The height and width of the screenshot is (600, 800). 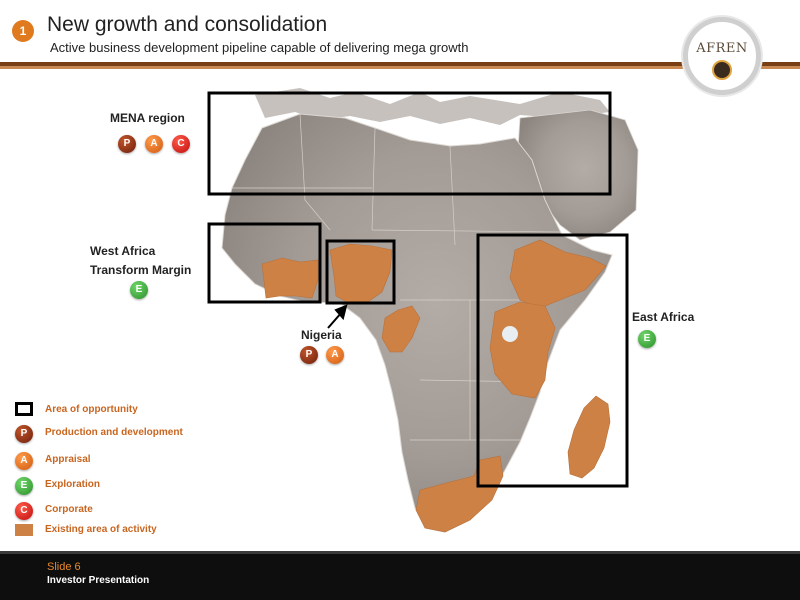 What do you see at coordinates (181, 144) in the screenshot?
I see `mena-corporate-badge: C` at bounding box center [181, 144].